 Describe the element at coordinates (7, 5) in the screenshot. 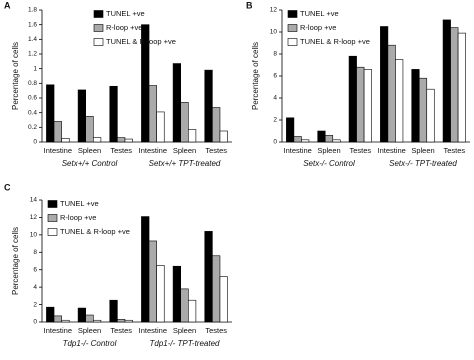

I see `panel-label: A` at that location.